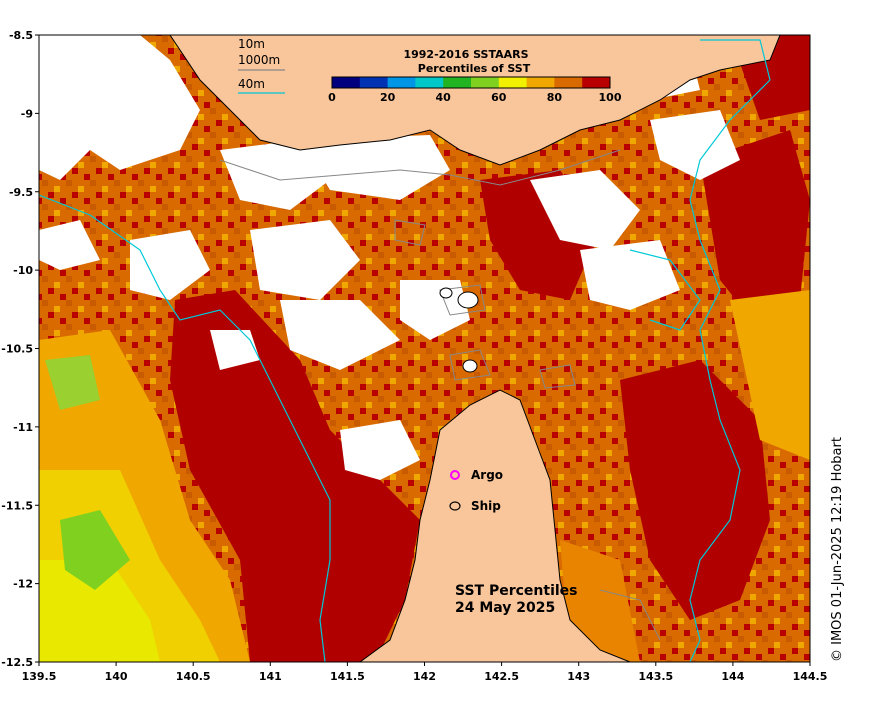 This screenshot has width=881, height=710. I want to click on legend-40m-label: 40m, so click(251, 84).